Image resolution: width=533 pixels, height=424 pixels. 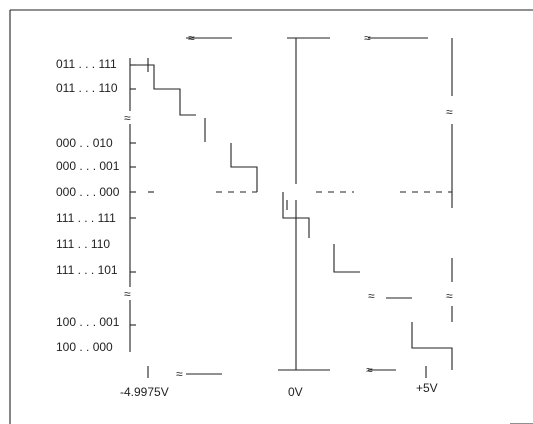 What do you see at coordinates (88, 322) in the screenshot?
I see `code-label: 100 . . . 001` at bounding box center [88, 322].